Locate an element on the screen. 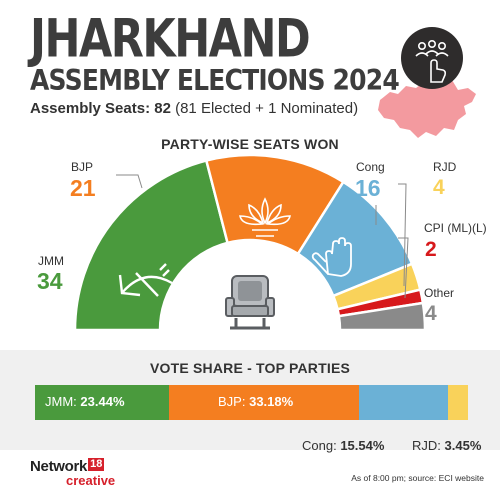 The image size is (500, 500). bow-arrow-icon is located at coordinates (145, 280).